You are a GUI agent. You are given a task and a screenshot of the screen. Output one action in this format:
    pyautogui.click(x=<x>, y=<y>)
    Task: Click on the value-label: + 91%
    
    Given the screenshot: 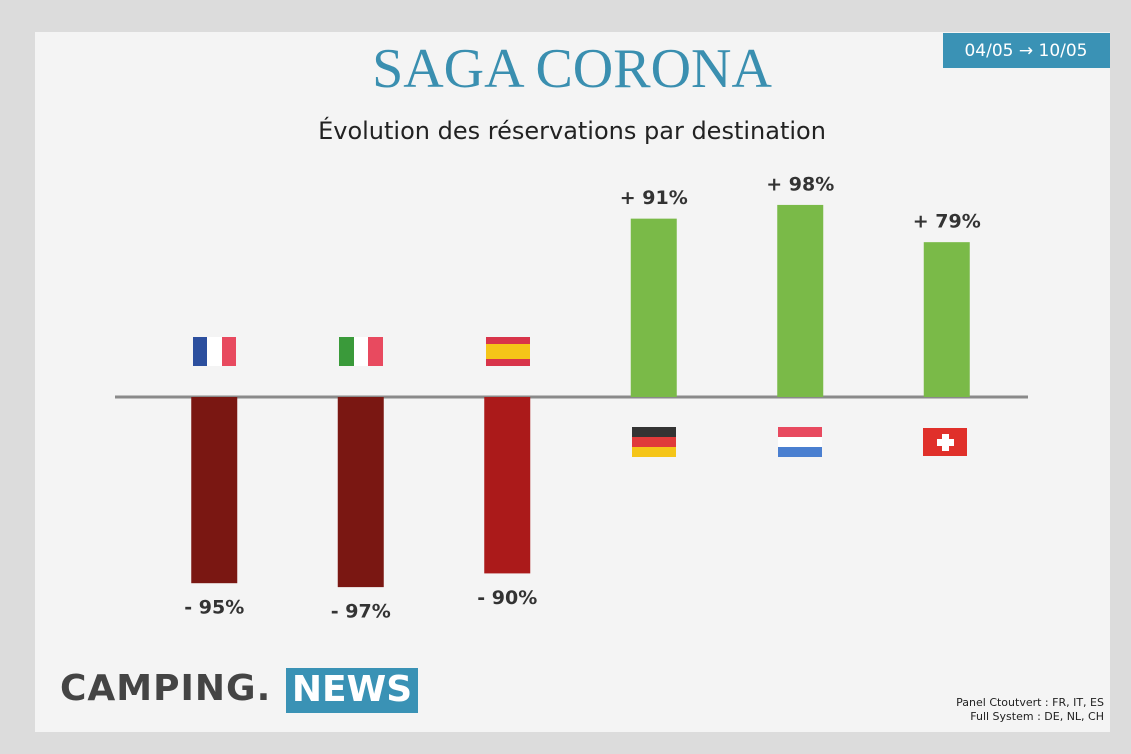 What is the action you would take?
    pyautogui.click(x=654, y=198)
    